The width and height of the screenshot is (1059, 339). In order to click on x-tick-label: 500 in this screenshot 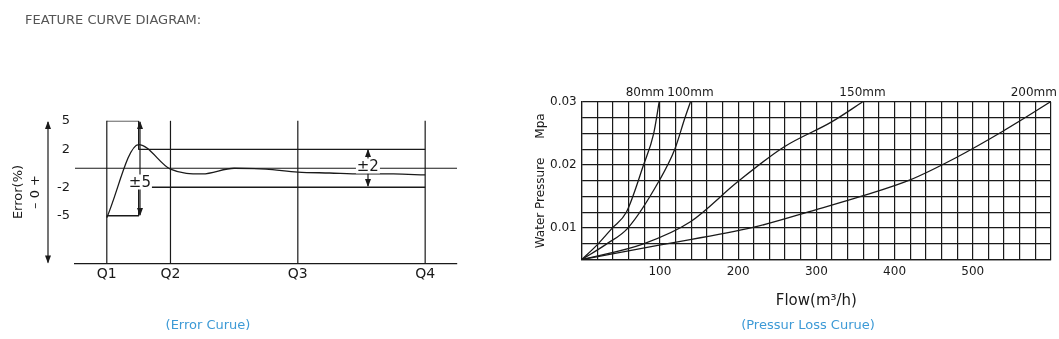, I will do `click(973, 270)`.